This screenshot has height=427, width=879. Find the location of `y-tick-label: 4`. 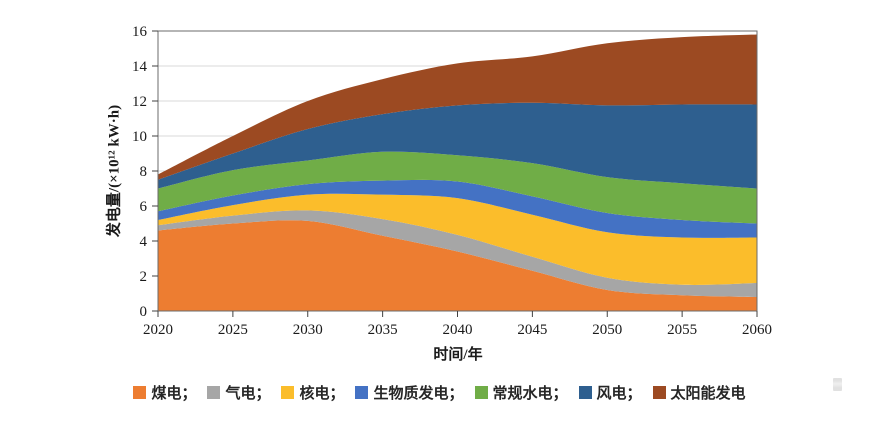

y-tick-label: 4 is located at coordinates (144, 242).